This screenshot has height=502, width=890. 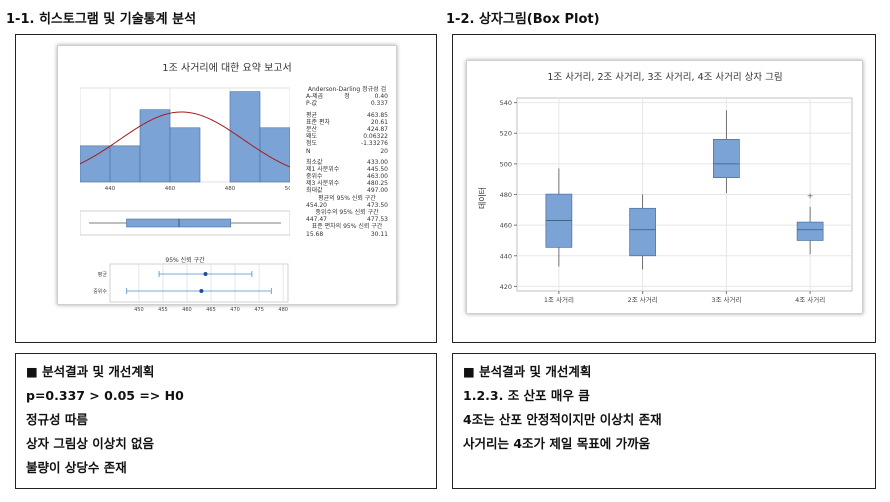 What do you see at coordinates (315, 234) in the screenshot?
I see `stats-label: 15.68` at bounding box center [315, 234].